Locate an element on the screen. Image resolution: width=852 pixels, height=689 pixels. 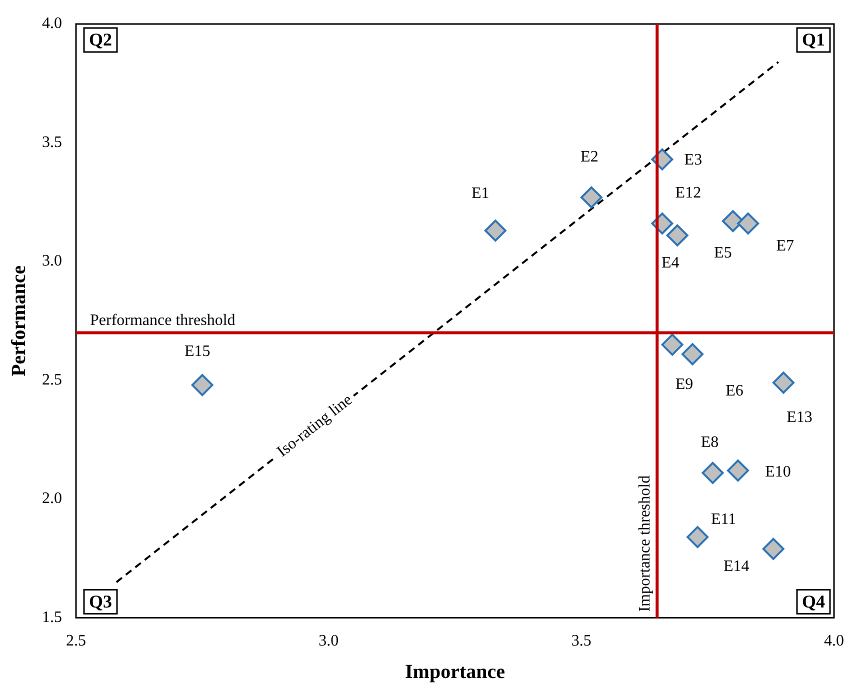
y-tick-label: 1.5 is located at coordinates (52, 617).